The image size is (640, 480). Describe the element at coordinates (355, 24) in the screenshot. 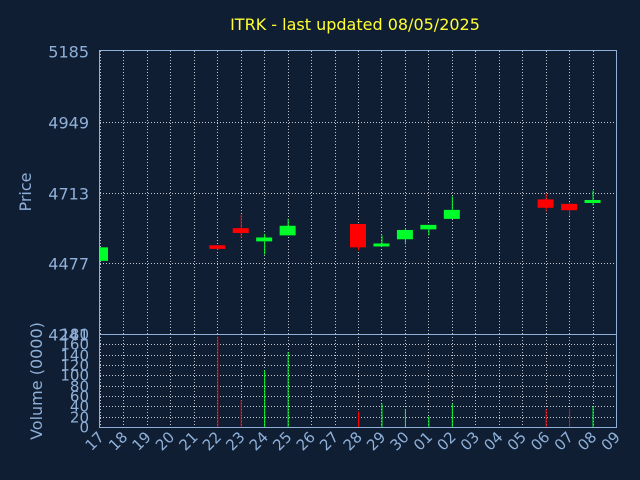

I see `chart-title: ITRK - last updated 08/05/2025` at that location.